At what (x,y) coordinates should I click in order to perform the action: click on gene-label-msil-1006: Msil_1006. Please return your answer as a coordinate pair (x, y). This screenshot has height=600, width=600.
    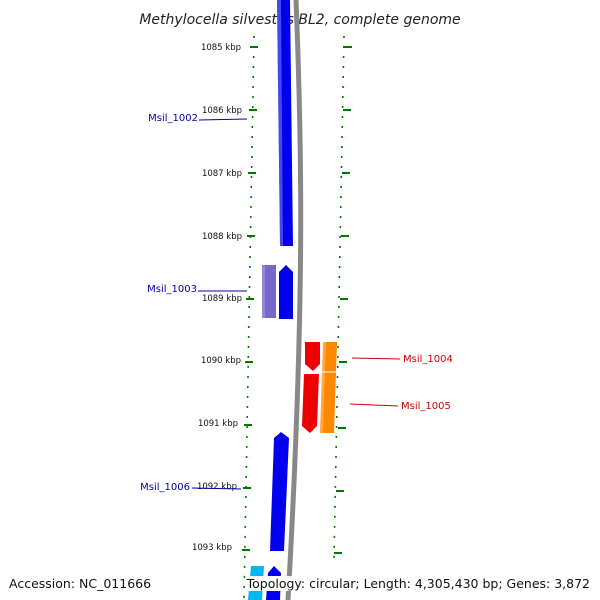
    Looking at the image, I should click on (165, 487).